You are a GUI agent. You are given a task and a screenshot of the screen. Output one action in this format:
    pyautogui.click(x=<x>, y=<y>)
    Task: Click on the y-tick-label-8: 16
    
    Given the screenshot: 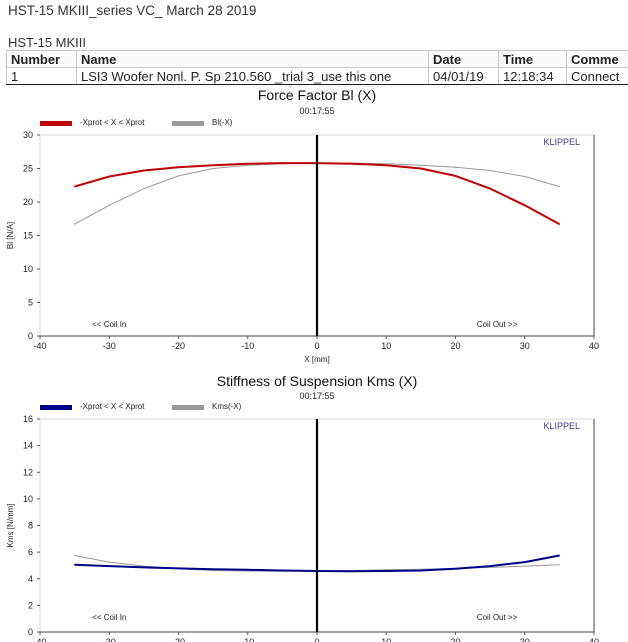 What is the action you would take?
    pyautogui.click(x=28, y=419)
    